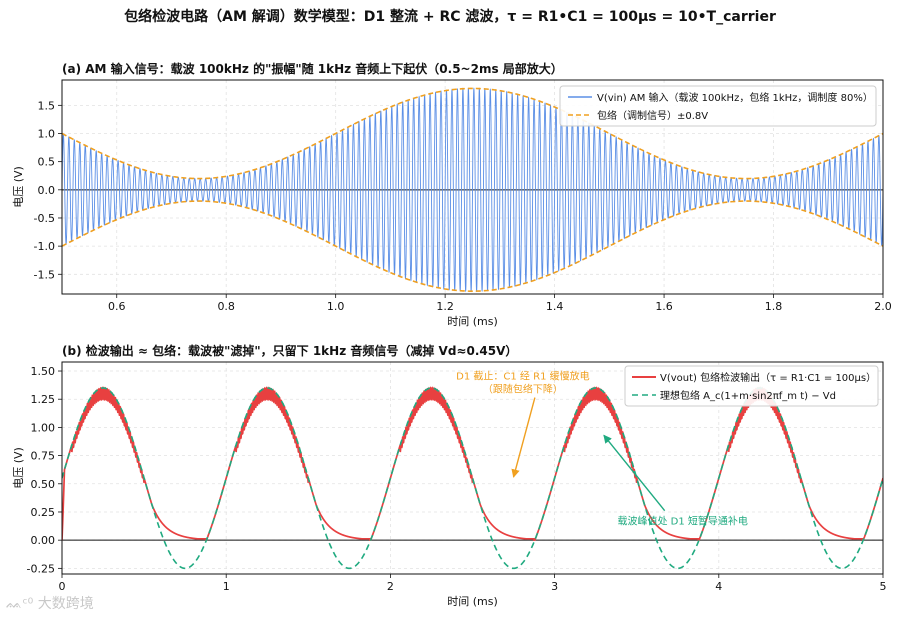  I want to click on annotation-green-text: 载波峰值处 D1 短暂导通补电, so click(682, 521).